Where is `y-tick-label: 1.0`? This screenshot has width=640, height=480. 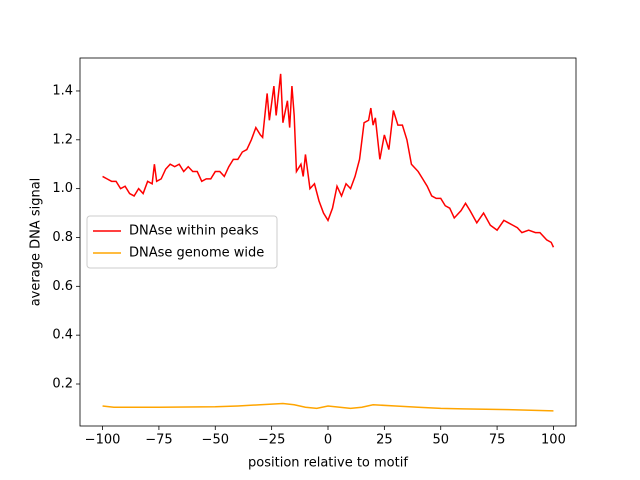 y-tick-label: 1.0 is located at coordinates (62, 188).